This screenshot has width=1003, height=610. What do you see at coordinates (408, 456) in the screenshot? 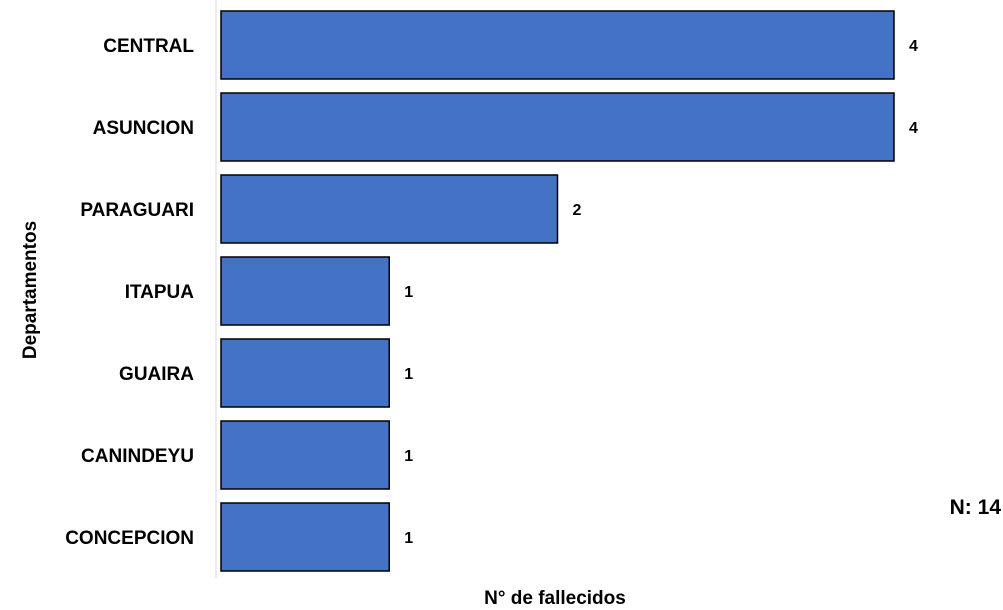
I see `value-label-canindeyu: 1` at bounding box center [408, 456].